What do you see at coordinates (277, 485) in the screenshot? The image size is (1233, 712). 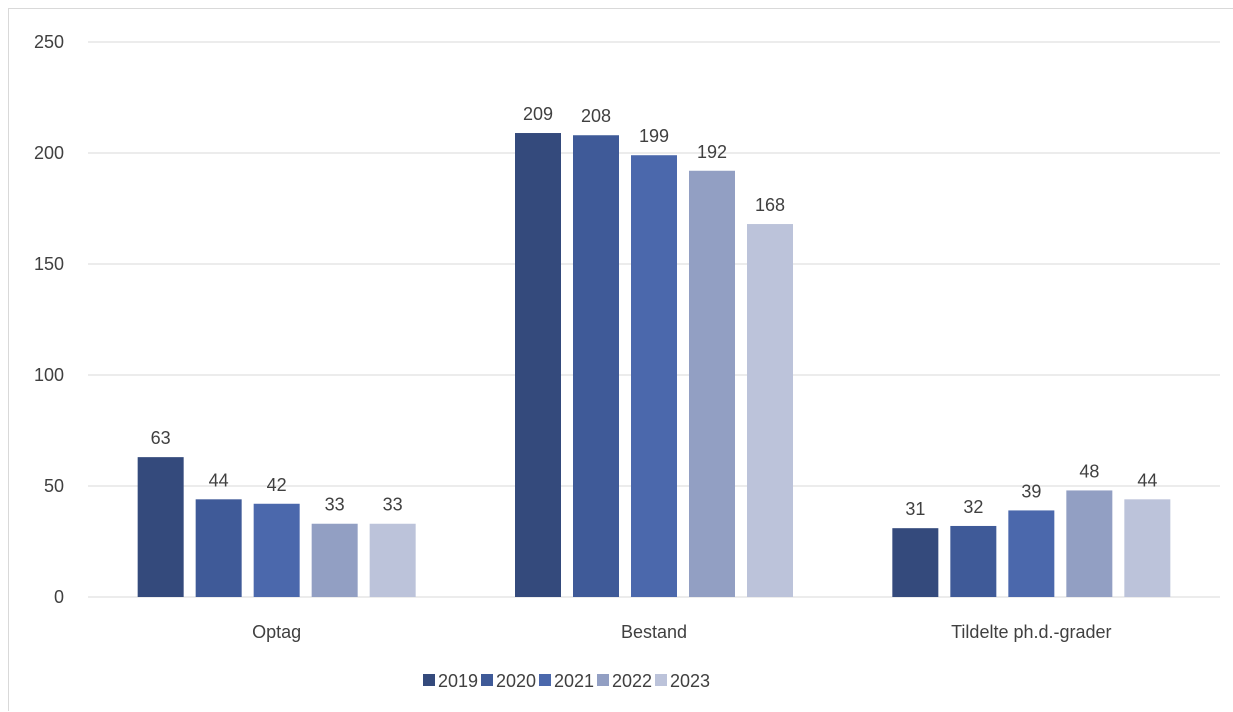 I see `data-label: 42` at bounding box center [277, 485].